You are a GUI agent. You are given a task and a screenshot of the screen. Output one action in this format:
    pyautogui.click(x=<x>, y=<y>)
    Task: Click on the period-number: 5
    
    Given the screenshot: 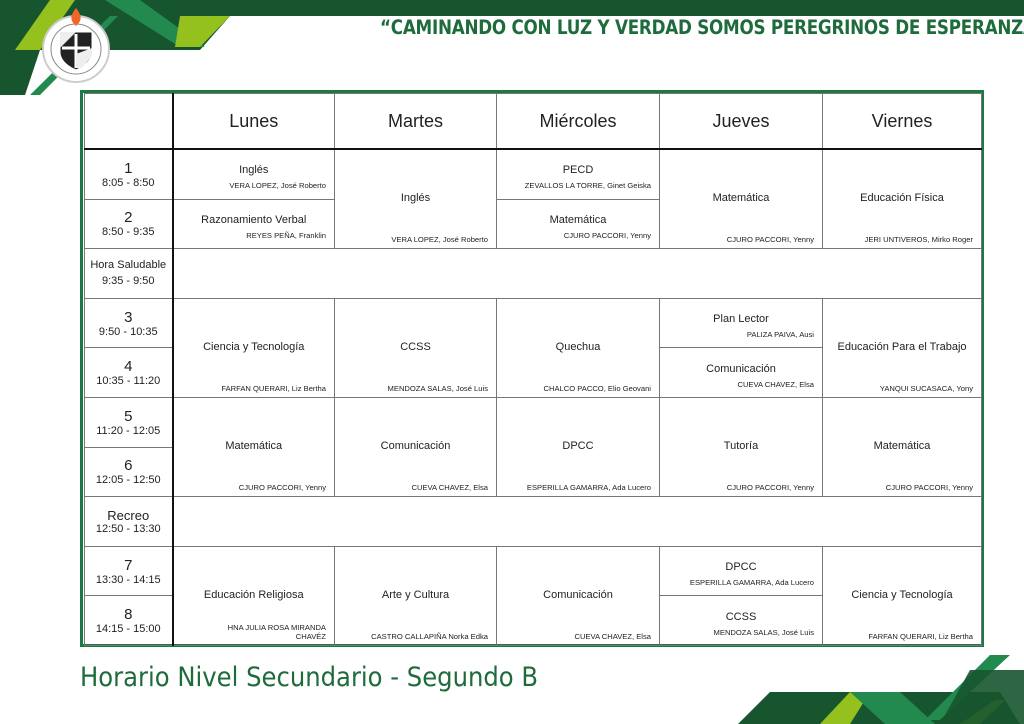 What is the action you would take?
    pyautogui.click(x=128, y=416)
    